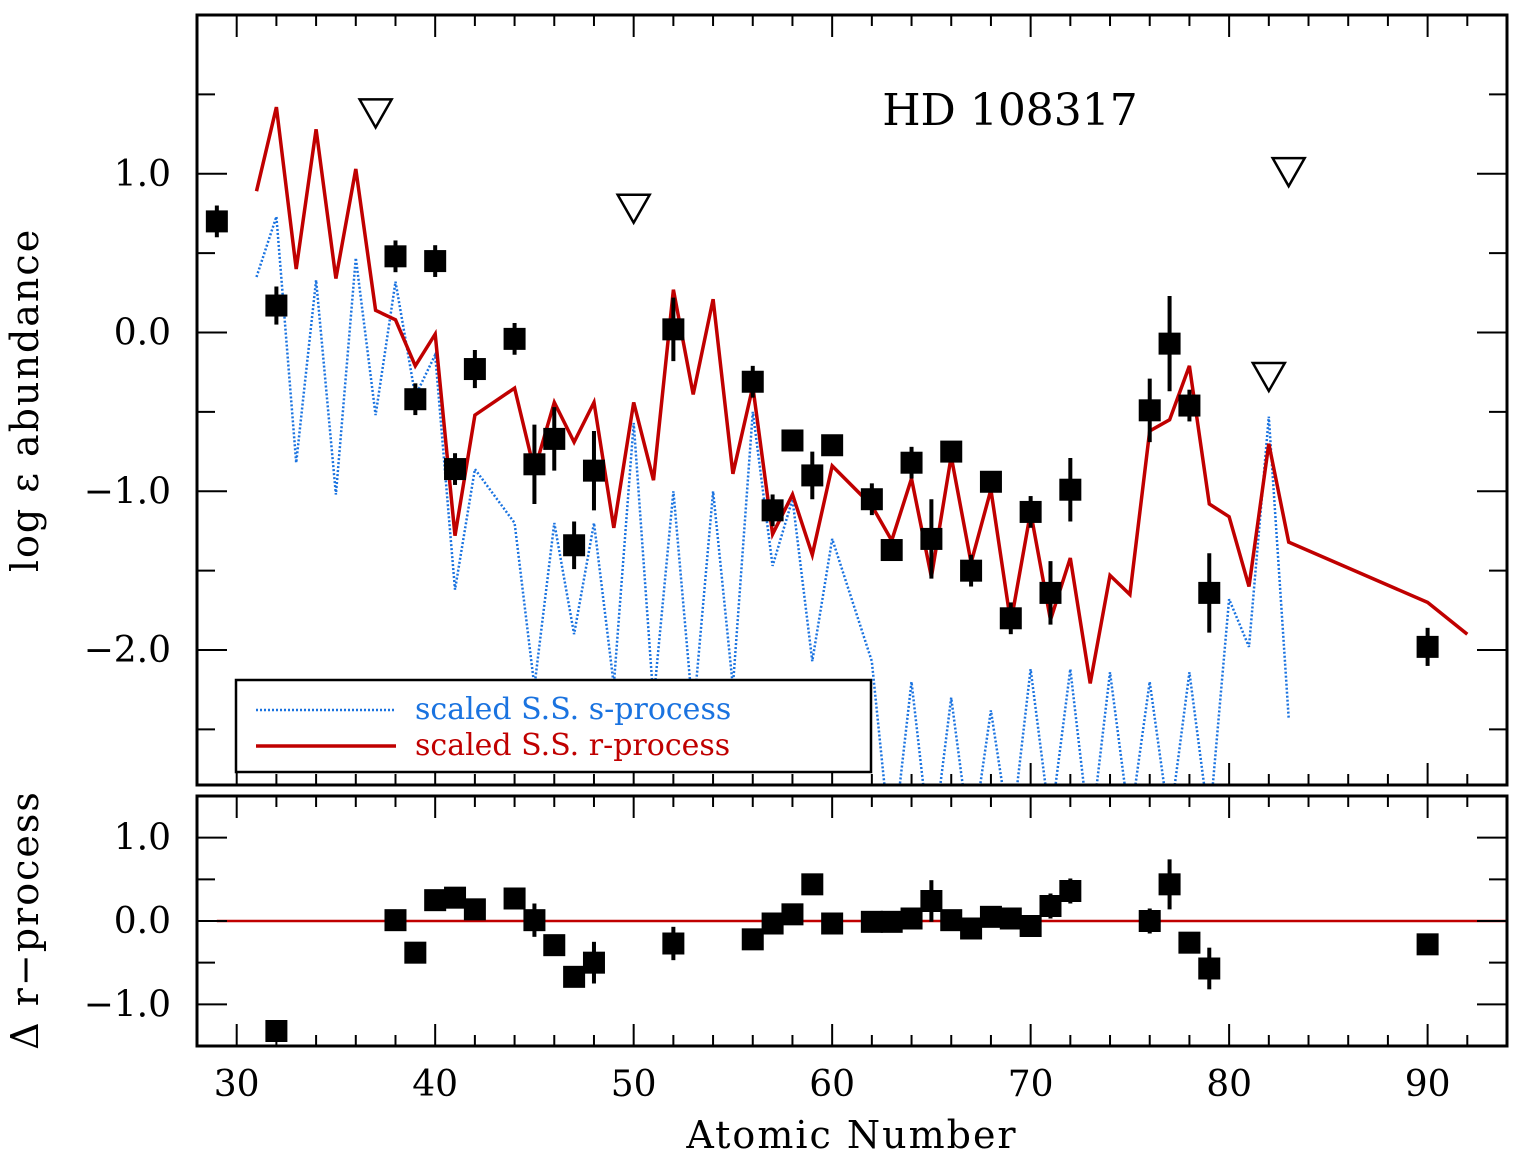 This screenshot has width=1522, height=1161. Describe the element at coordinates (127, 1004) in the screenshot. I see `bottom-y-tick-label: −1.0` at that location.